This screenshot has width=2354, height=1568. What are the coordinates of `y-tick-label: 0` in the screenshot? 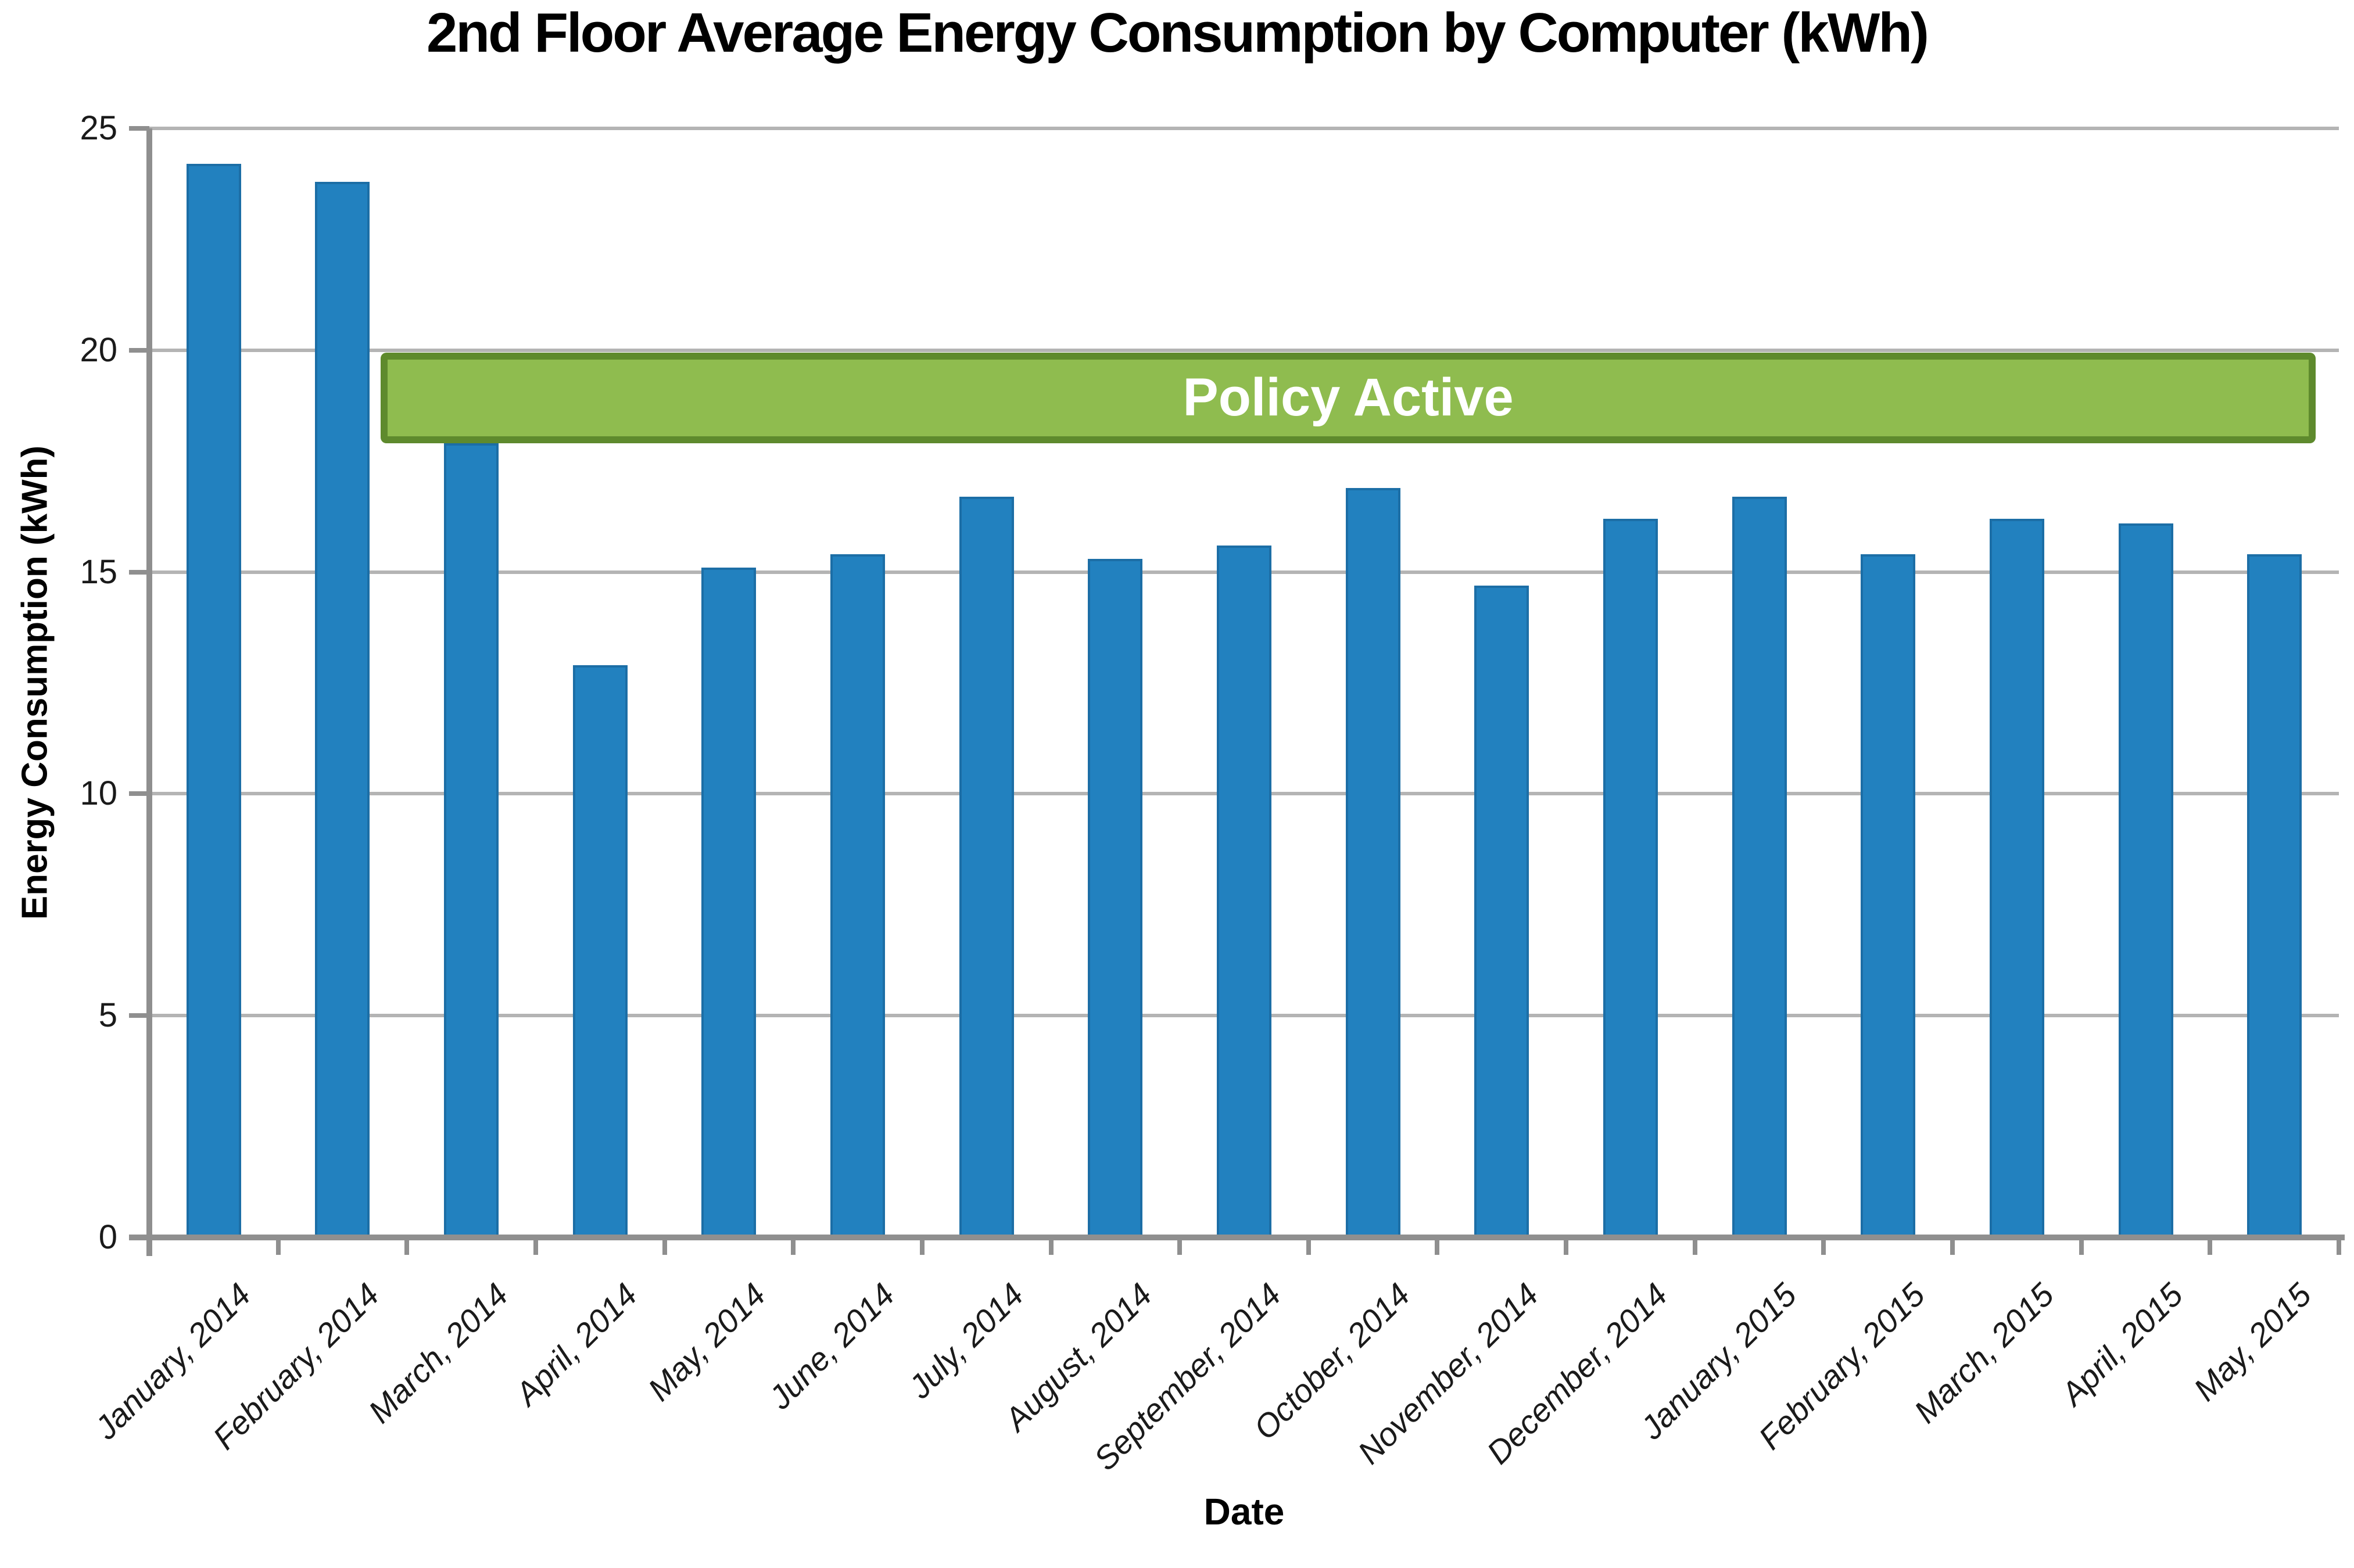 It's located at (107, 1237).